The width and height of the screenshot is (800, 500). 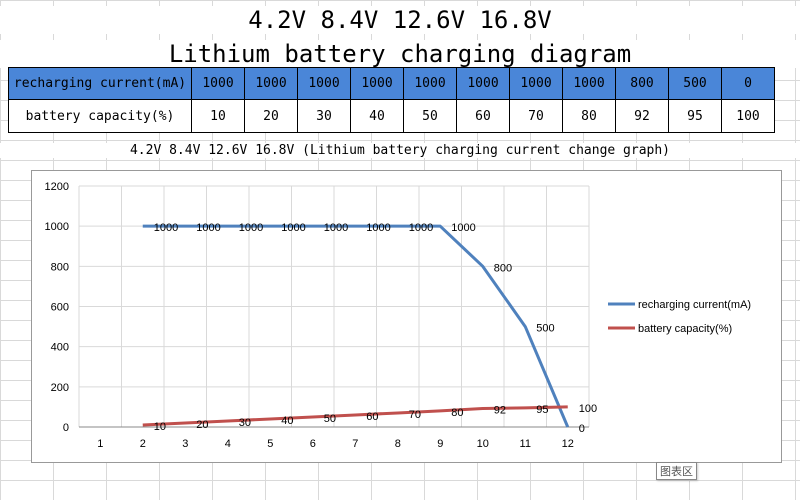 What do you see at coordinates (676, 471) in the screenshot?
I see `chart-area-tooltip: 图表区` at bounding box center [676, 471].